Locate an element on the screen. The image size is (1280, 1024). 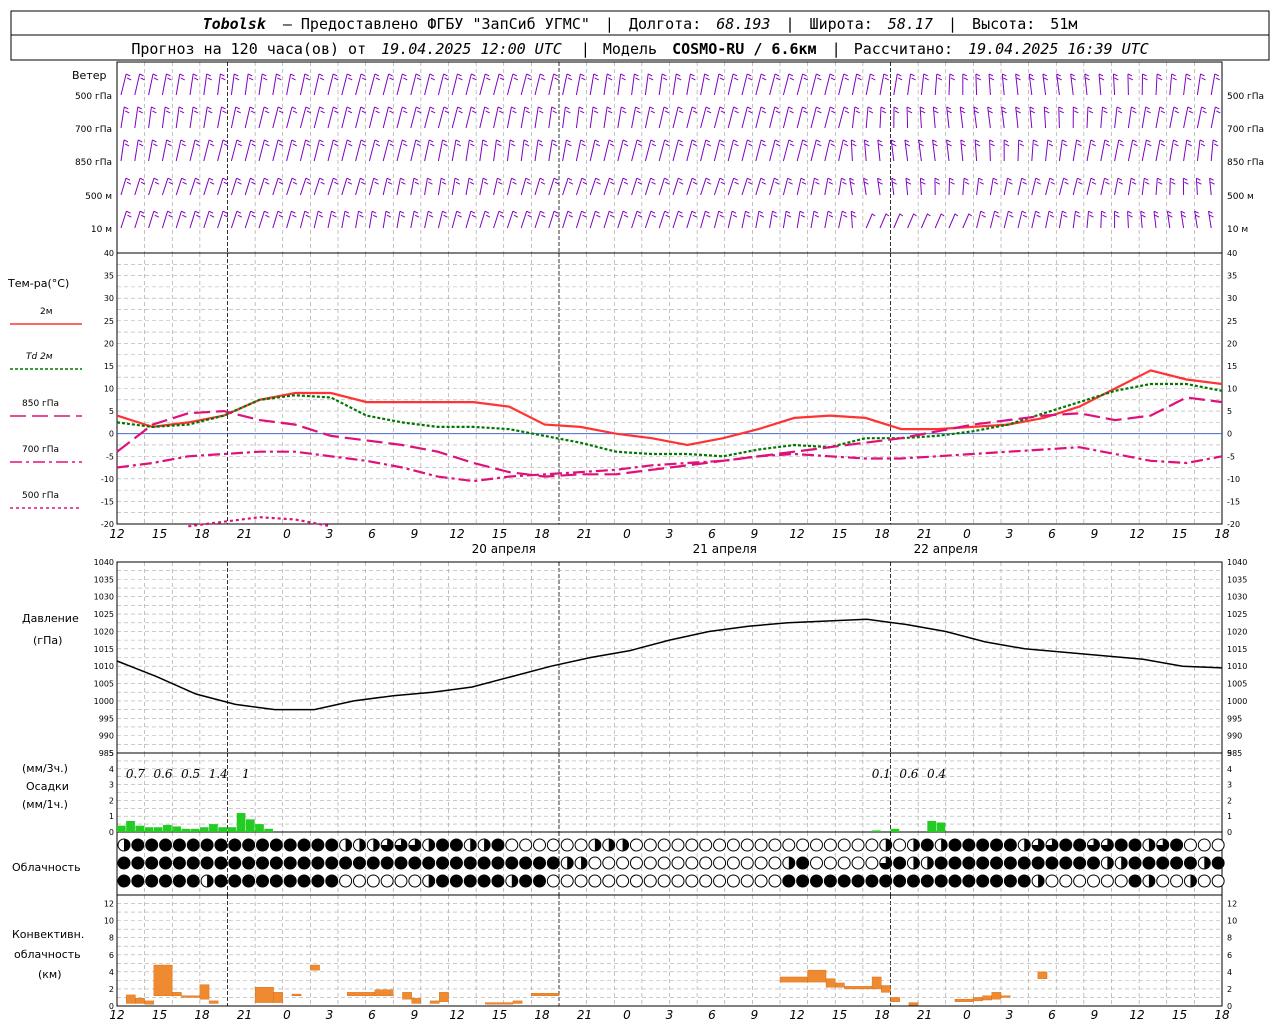
y-tick-label-right: 1030 is located at coordinates (1237, 597).